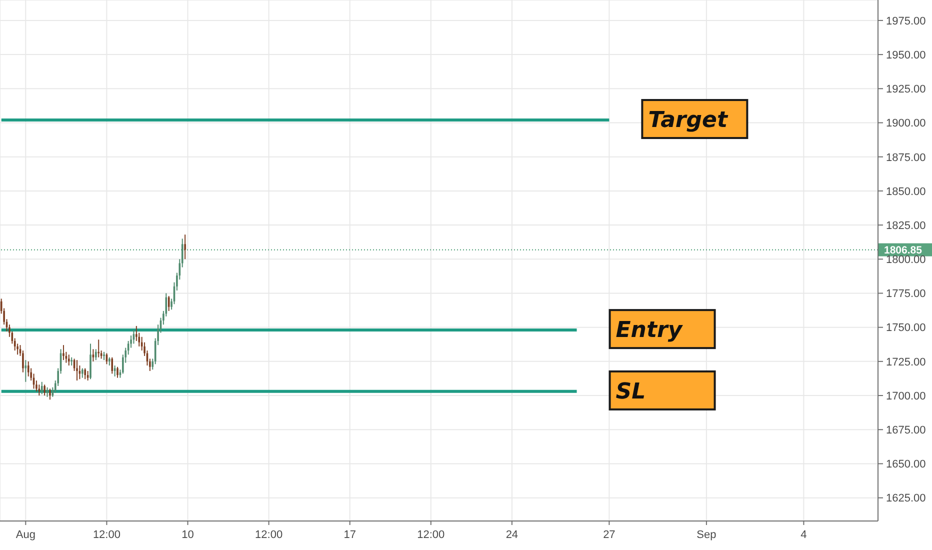  I want to click on y-tick-label: 1875.00, so click(906, 158).